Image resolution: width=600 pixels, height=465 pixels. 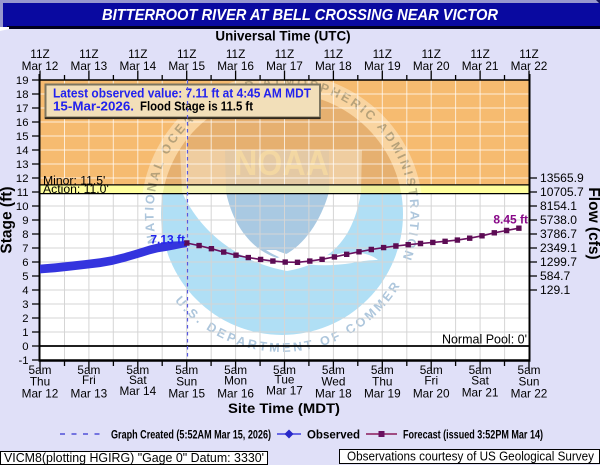 What do you see at coordinates (22, 81) in the screenshot?
I see `svg-text: 19` at bounding box center [22, 81].